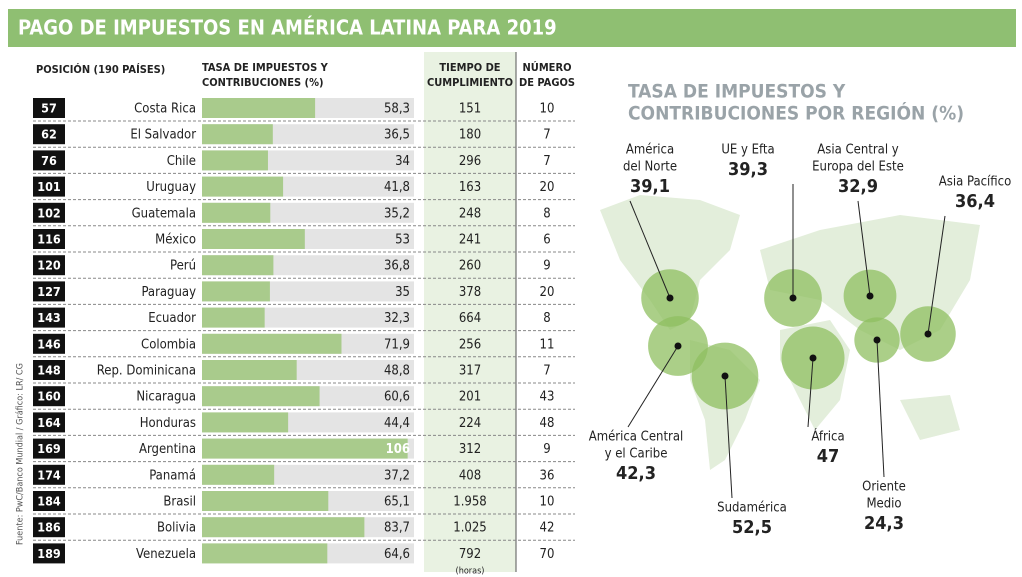 Image resolution: width=1022 pixels, height=577 pixels. I want to click on payments: 7, so click(546, 371).